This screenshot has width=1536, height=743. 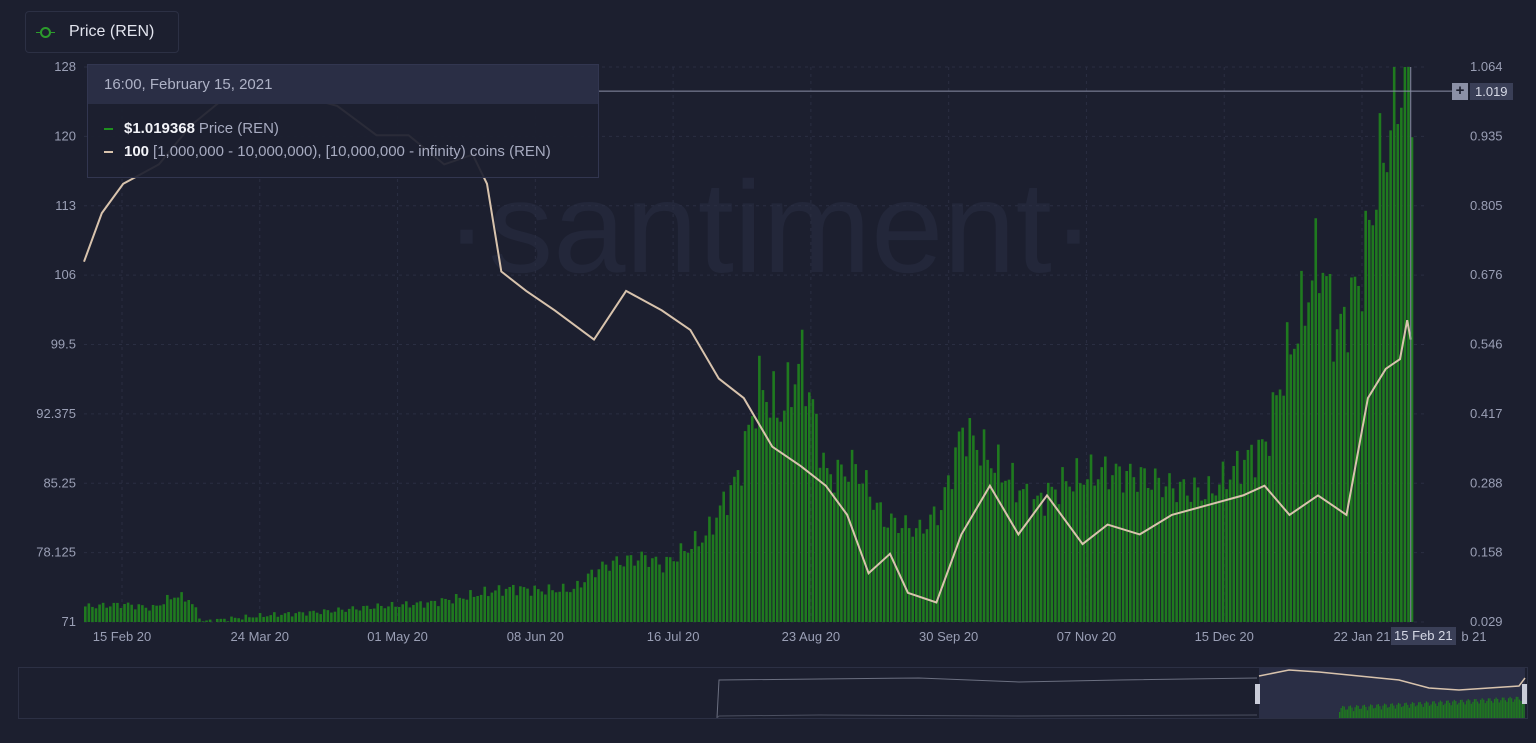 What do you see at coordinates (343, 128) in the screenshot?
I see `tooltip-row-price: $1.019368 Price (REN)` at bounding box center [343, 128].